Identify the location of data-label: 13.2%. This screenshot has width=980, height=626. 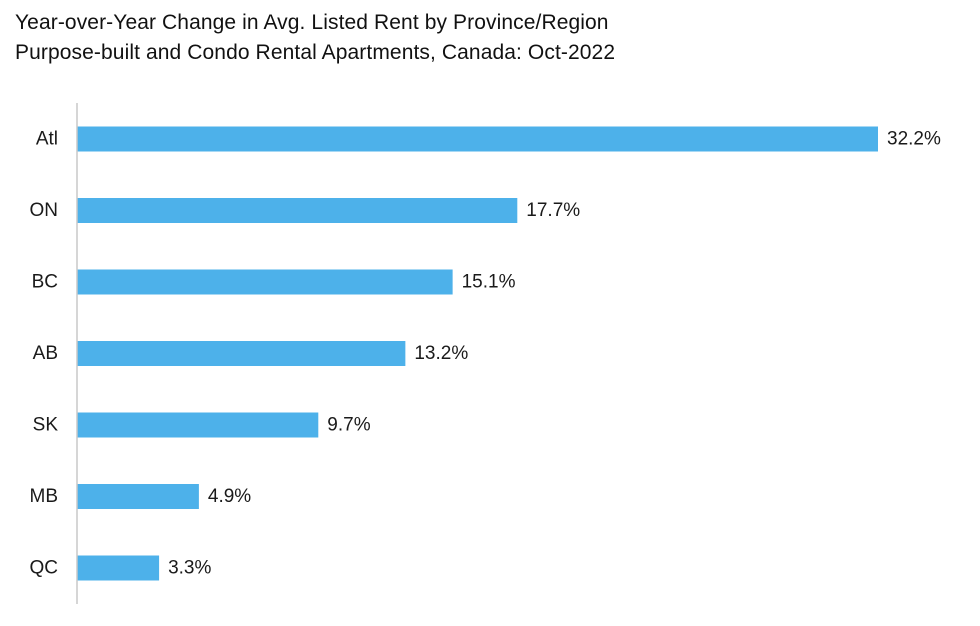
(441, 353).